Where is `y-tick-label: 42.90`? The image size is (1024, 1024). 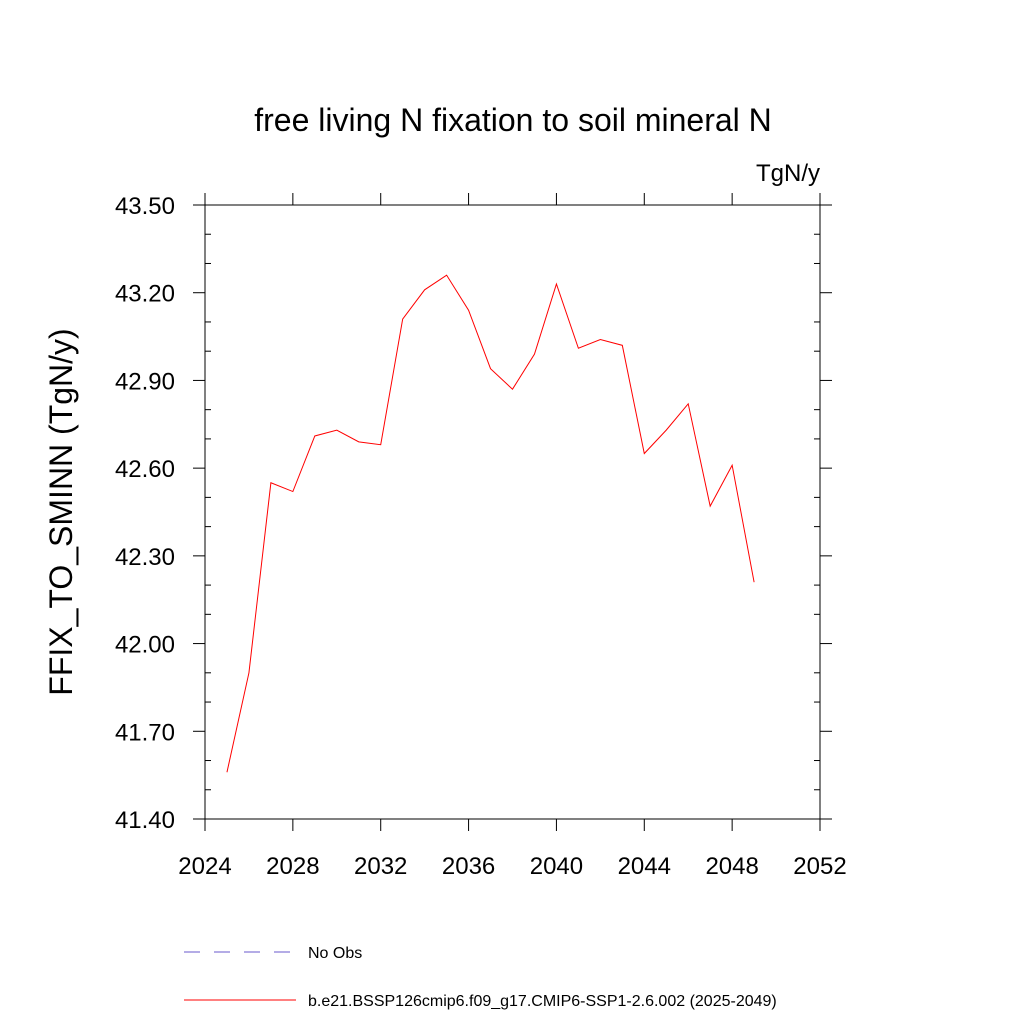 y-tick-label: 42.90 is located at coordinates (145, 381).